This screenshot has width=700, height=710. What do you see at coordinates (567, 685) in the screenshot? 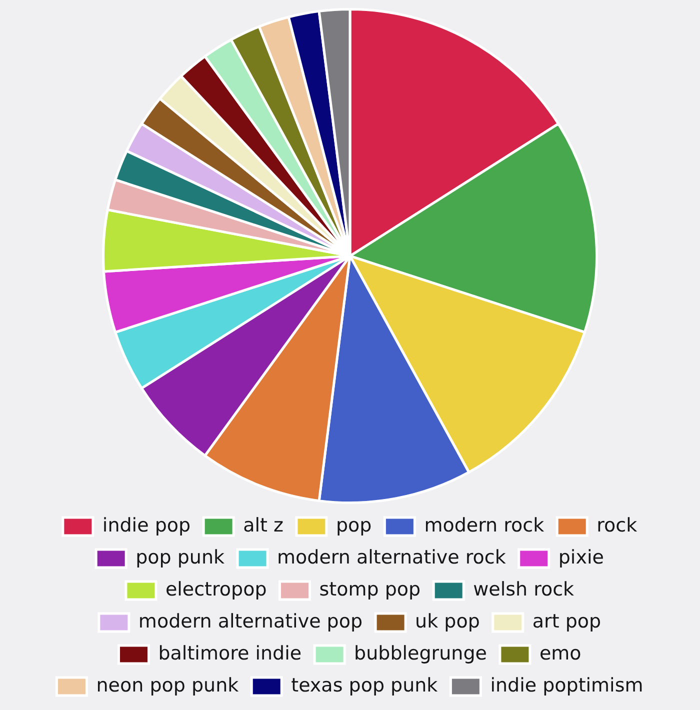
I see `legend-label: indie poptimism` at bounding box center [567, 685].